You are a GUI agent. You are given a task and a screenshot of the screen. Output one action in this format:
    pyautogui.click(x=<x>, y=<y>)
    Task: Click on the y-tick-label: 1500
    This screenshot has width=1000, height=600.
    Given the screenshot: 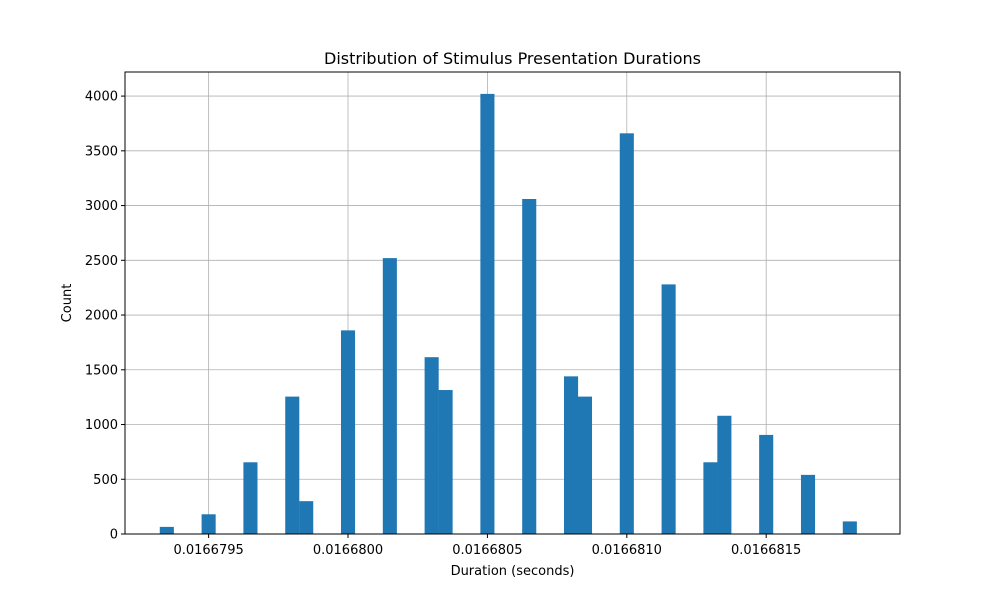 What is the action you would take?
    pyautogui.click(x=101, y=370)
    